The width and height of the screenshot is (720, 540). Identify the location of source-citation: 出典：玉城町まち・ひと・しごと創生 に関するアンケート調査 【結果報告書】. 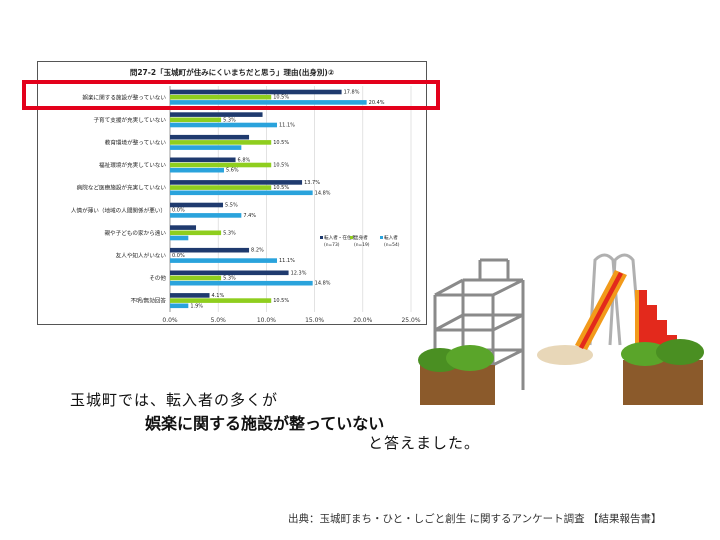
(475, 519).